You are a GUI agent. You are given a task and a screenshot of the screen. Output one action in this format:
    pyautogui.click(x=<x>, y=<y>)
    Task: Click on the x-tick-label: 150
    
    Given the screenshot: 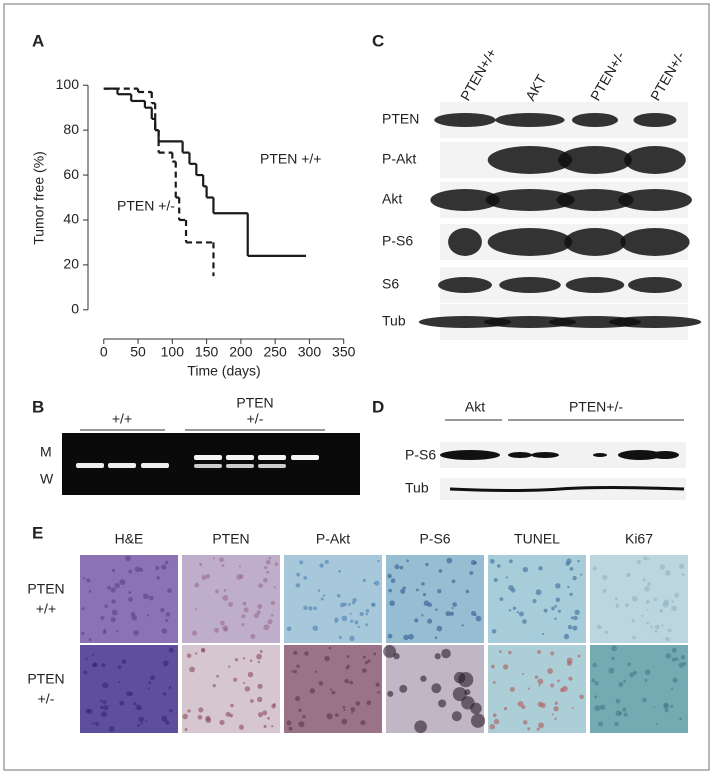 What is the action you would take?
    pyautogui.click(x=207, y=352)
    